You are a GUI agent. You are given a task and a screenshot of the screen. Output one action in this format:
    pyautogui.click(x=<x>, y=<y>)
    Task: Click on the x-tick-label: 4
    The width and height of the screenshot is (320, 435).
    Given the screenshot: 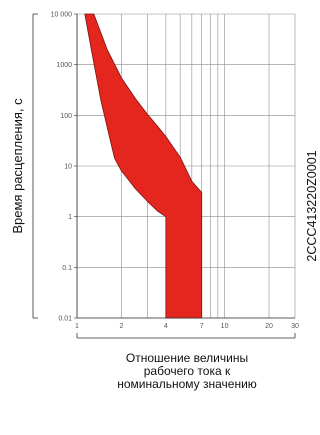 What is the action you would take?
    pyautogui.click(x=166, y=326)
    